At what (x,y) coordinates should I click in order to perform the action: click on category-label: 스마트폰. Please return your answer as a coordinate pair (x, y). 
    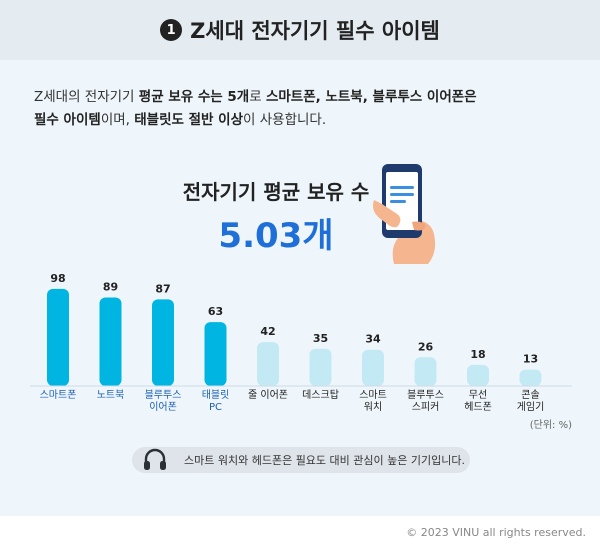
    Looking at the image, I should click on (58, 395).